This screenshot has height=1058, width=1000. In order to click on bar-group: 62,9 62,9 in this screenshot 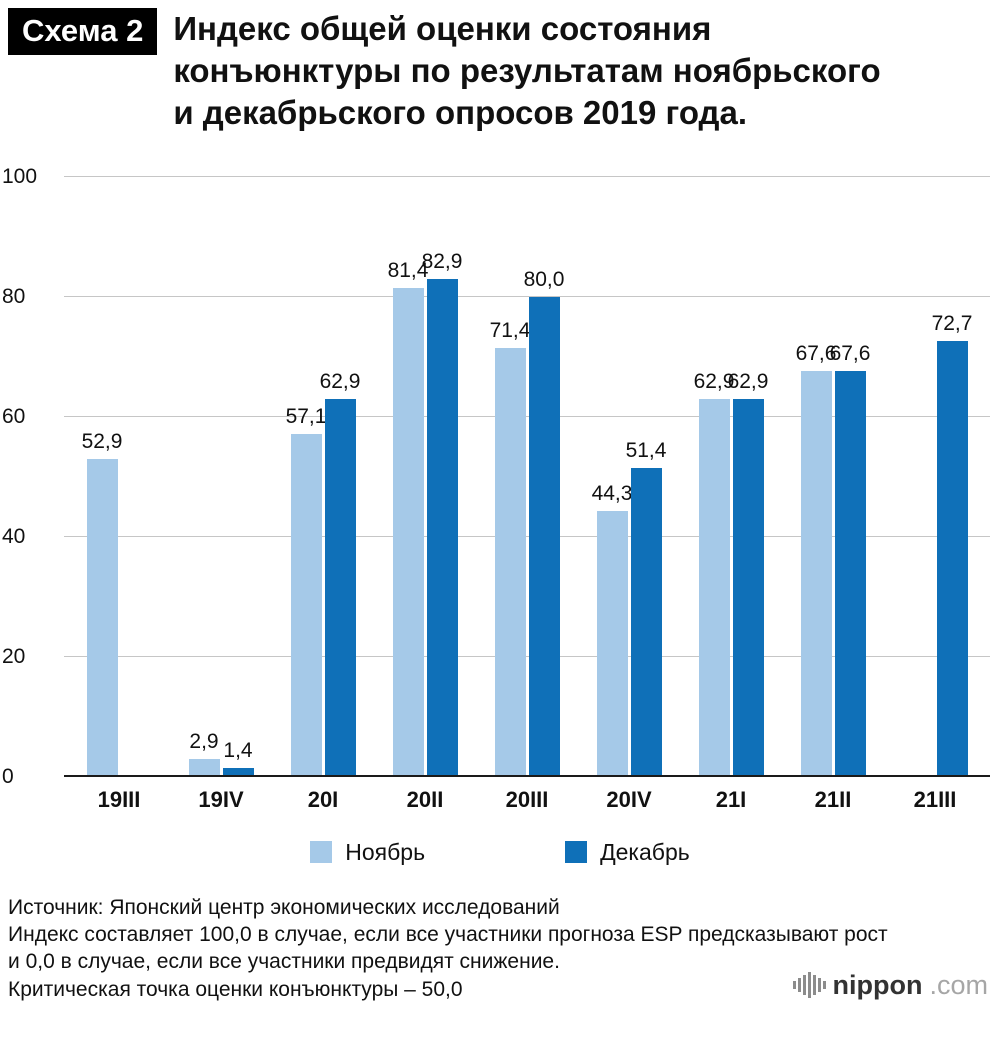, I will do `click(731, 477)`.